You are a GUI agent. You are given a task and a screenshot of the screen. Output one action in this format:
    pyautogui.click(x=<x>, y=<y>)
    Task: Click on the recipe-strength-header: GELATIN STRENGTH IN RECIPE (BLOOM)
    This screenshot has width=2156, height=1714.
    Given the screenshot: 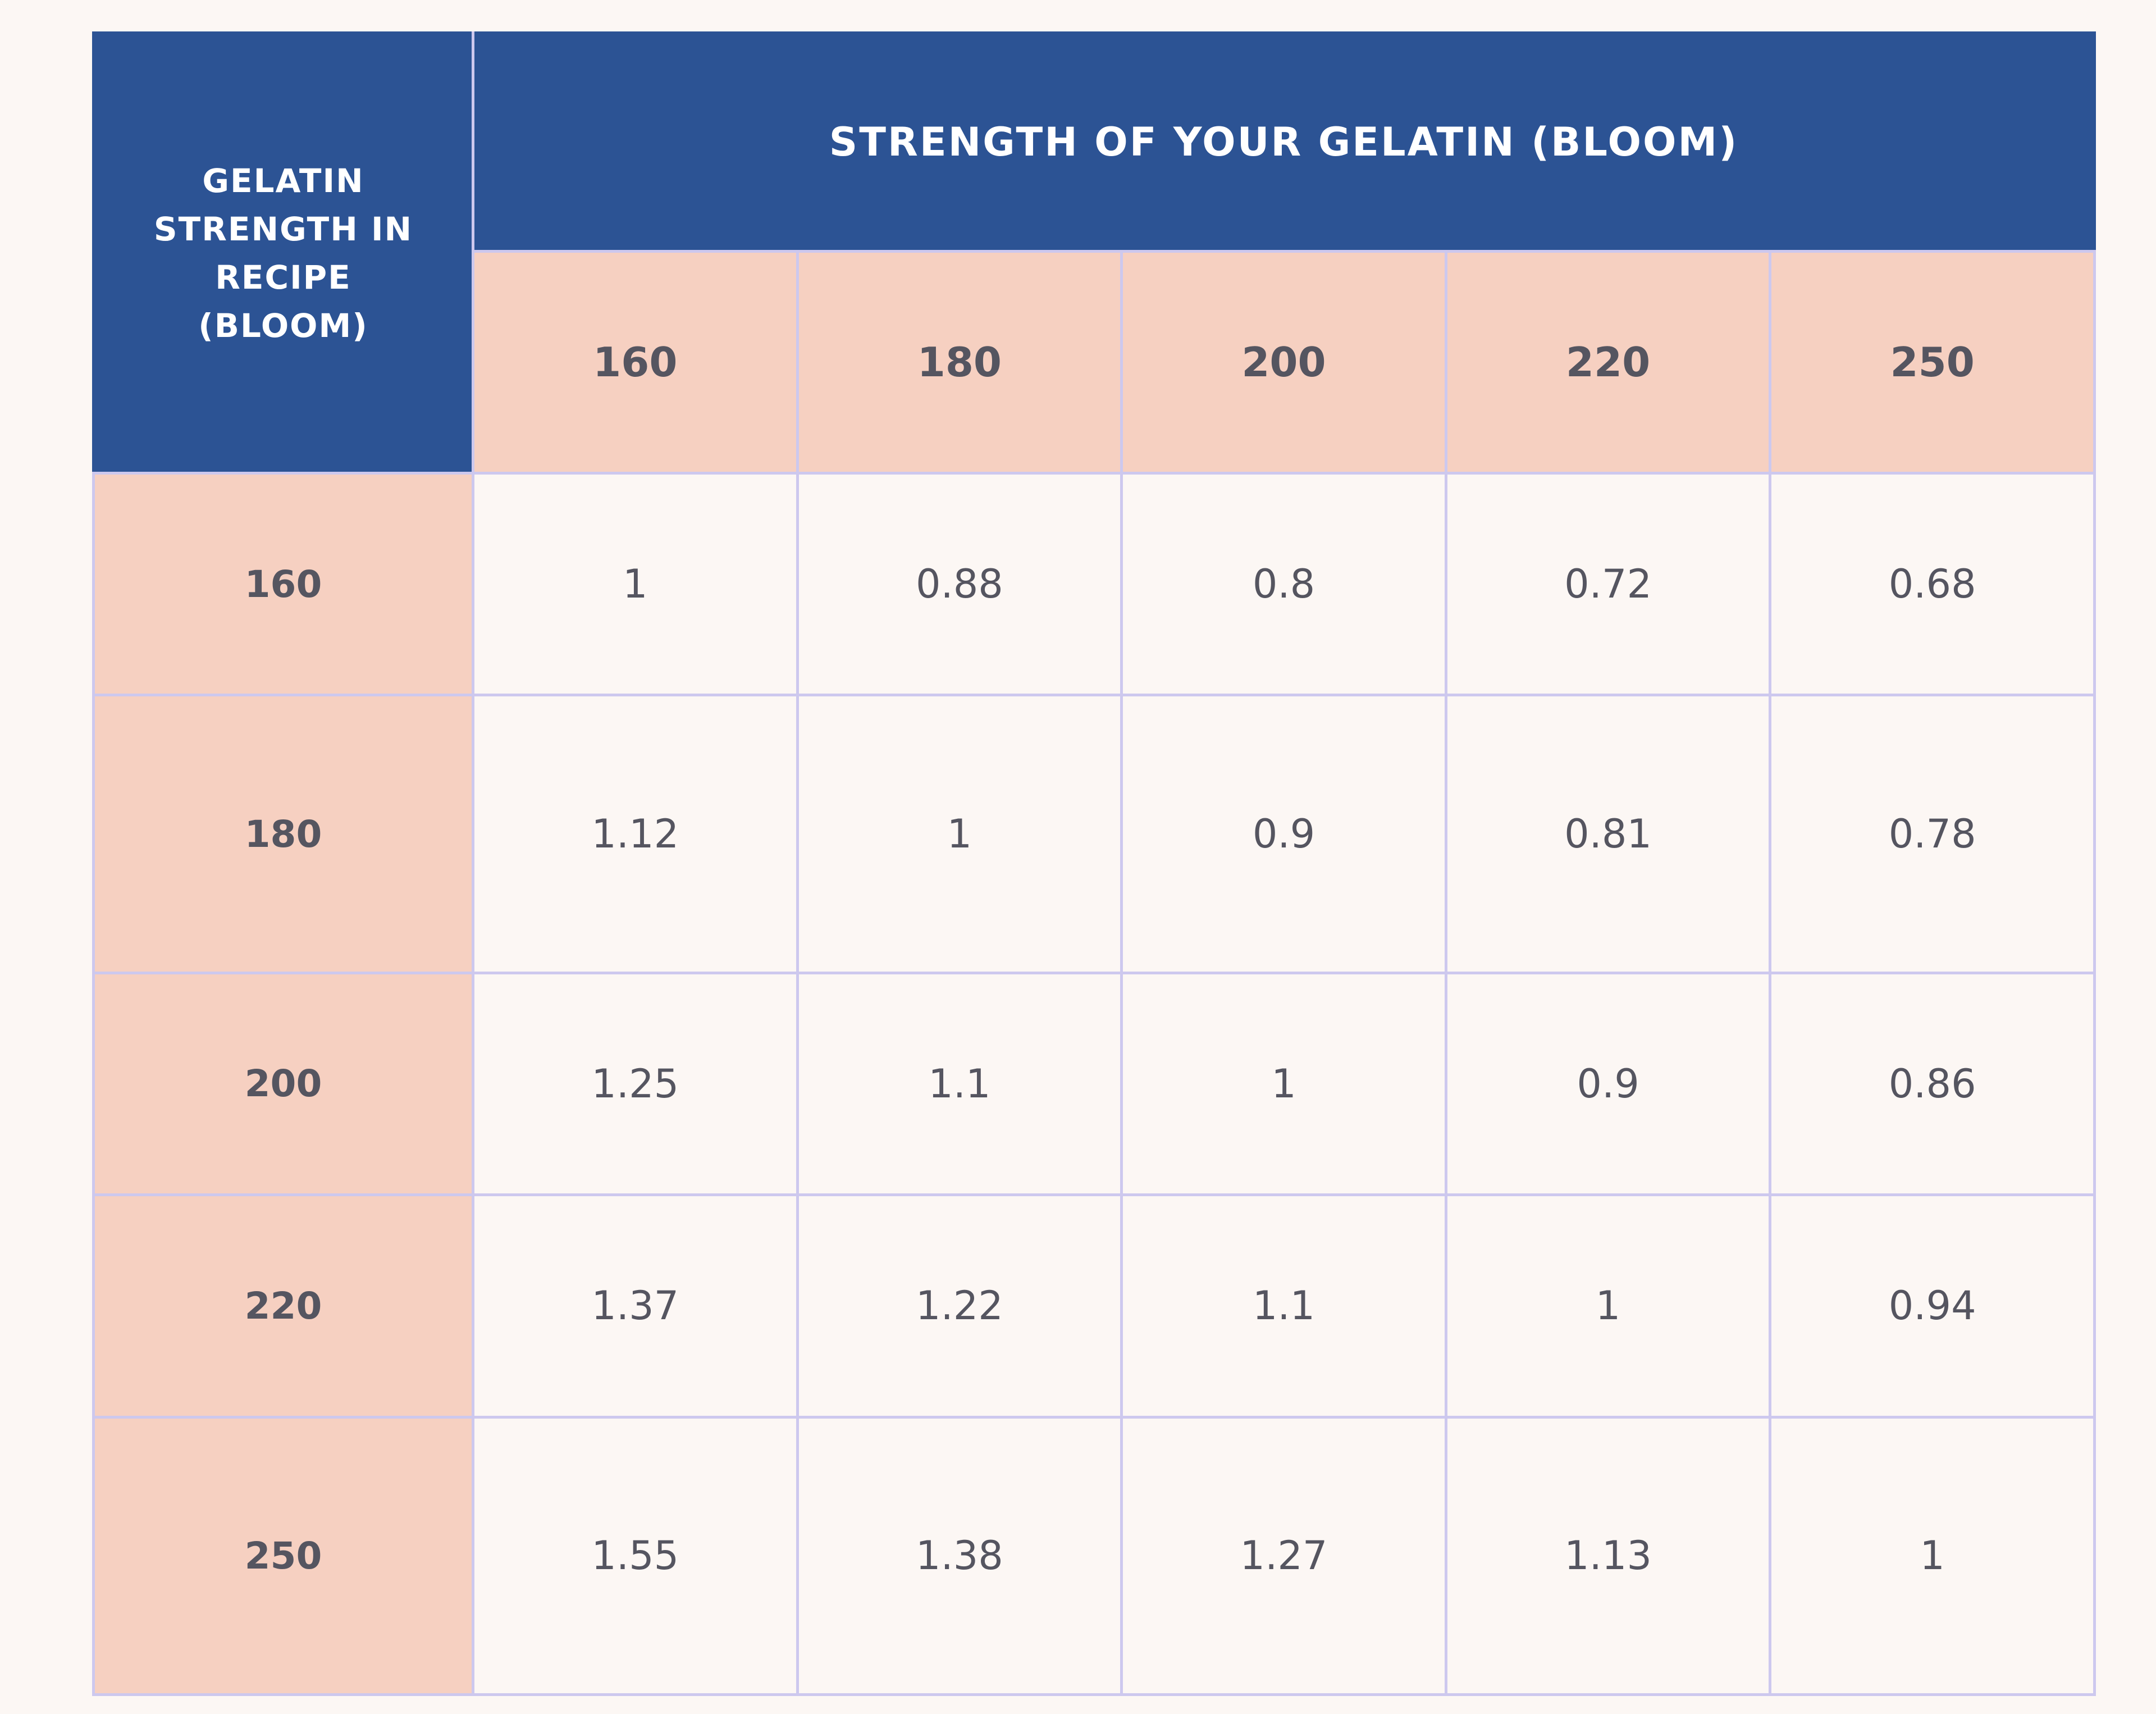 What is the action you would take?
    pyautogui.click(x=283, y=253)
    